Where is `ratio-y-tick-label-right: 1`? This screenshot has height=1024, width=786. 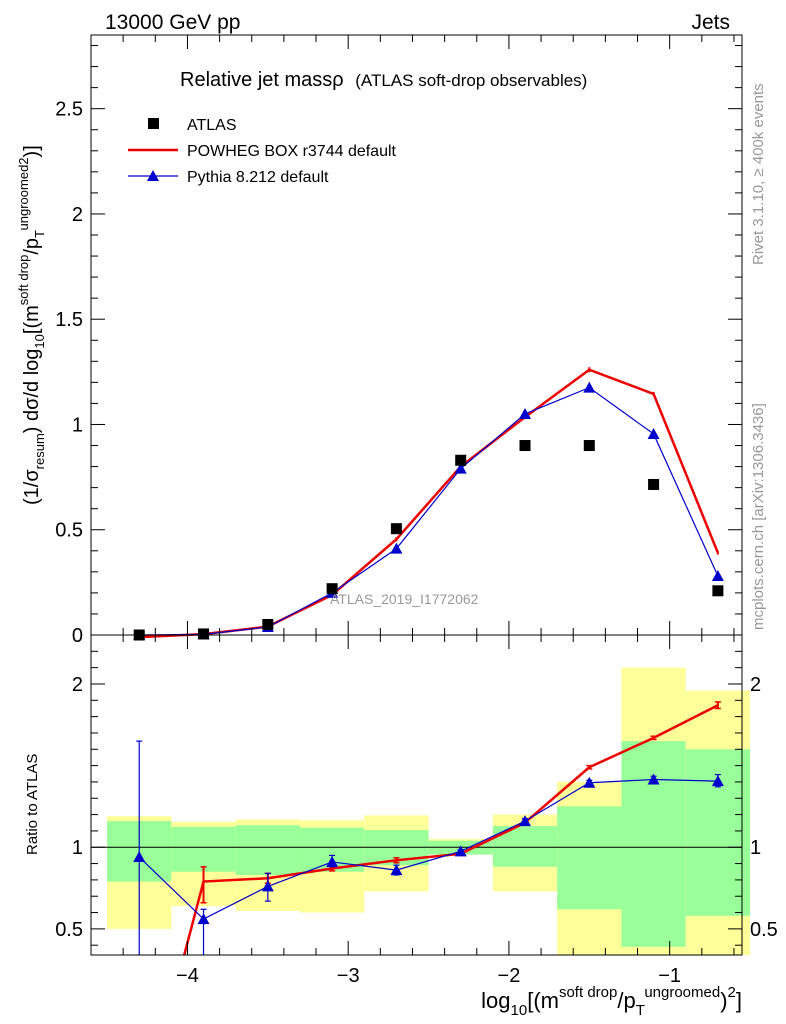
ratio-y-tick-label-right: 1 is located at coordinates (755, 848).